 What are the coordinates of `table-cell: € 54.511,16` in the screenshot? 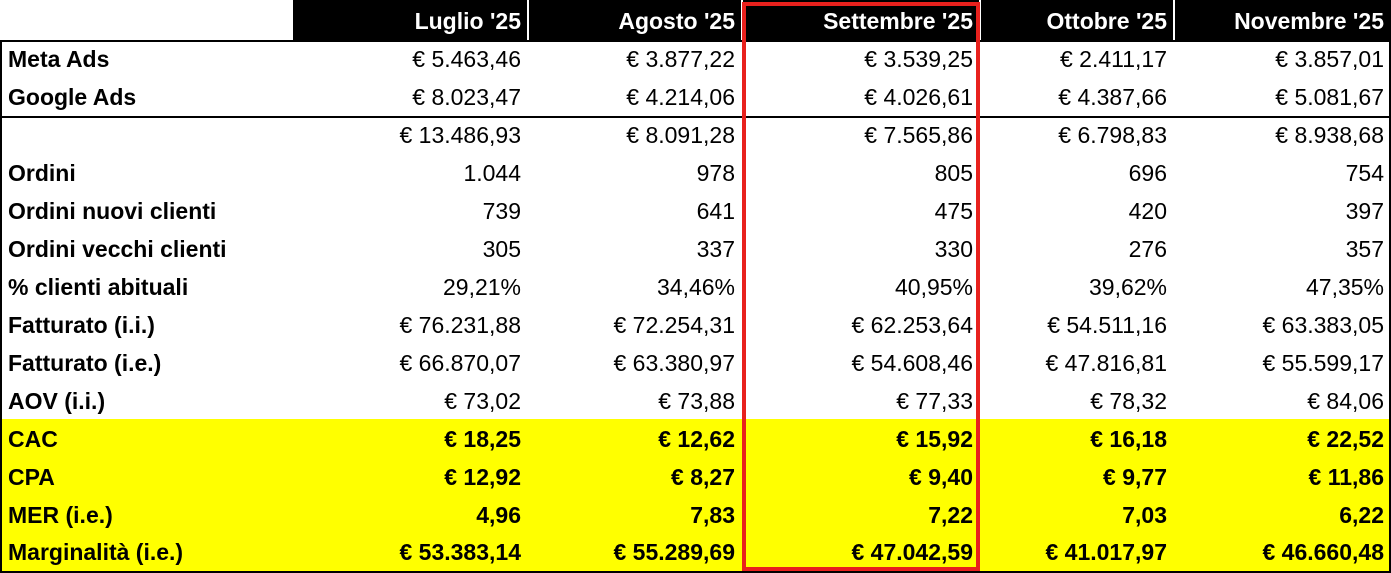 It's located at (1107, 325).